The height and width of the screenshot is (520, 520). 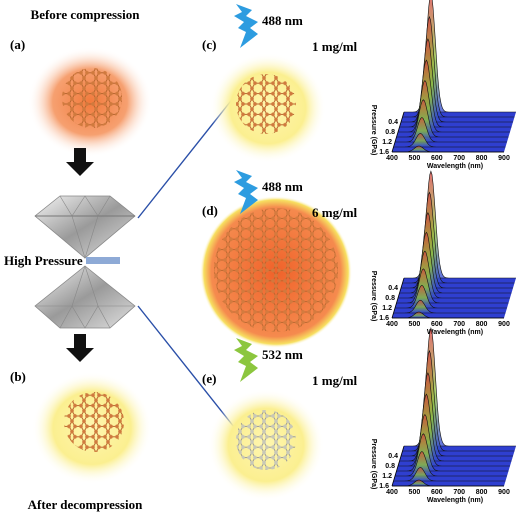 What do you see at coordinates (103, 260) in the screenshot?
I see `pressure-bar` at bounding box center [103, 260].